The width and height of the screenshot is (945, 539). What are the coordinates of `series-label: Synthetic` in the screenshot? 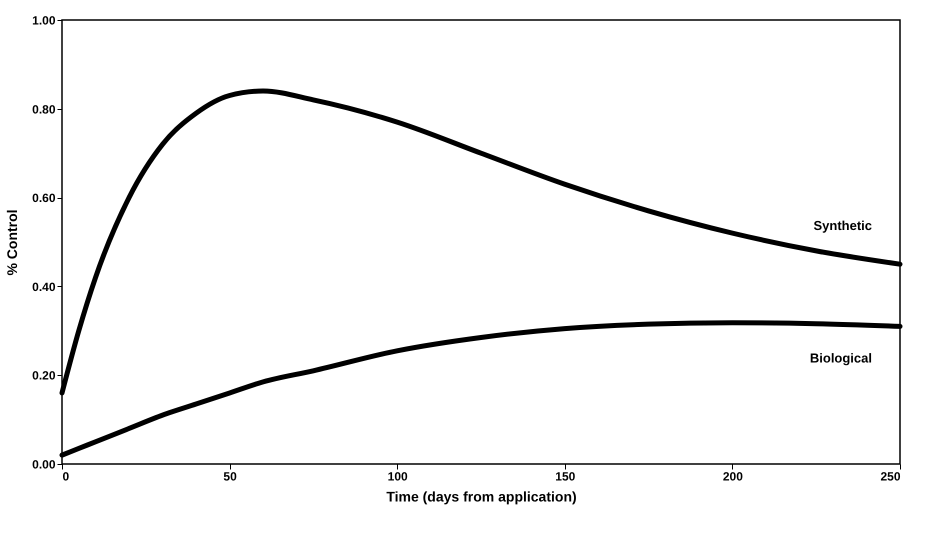 It's located at (842, 226).